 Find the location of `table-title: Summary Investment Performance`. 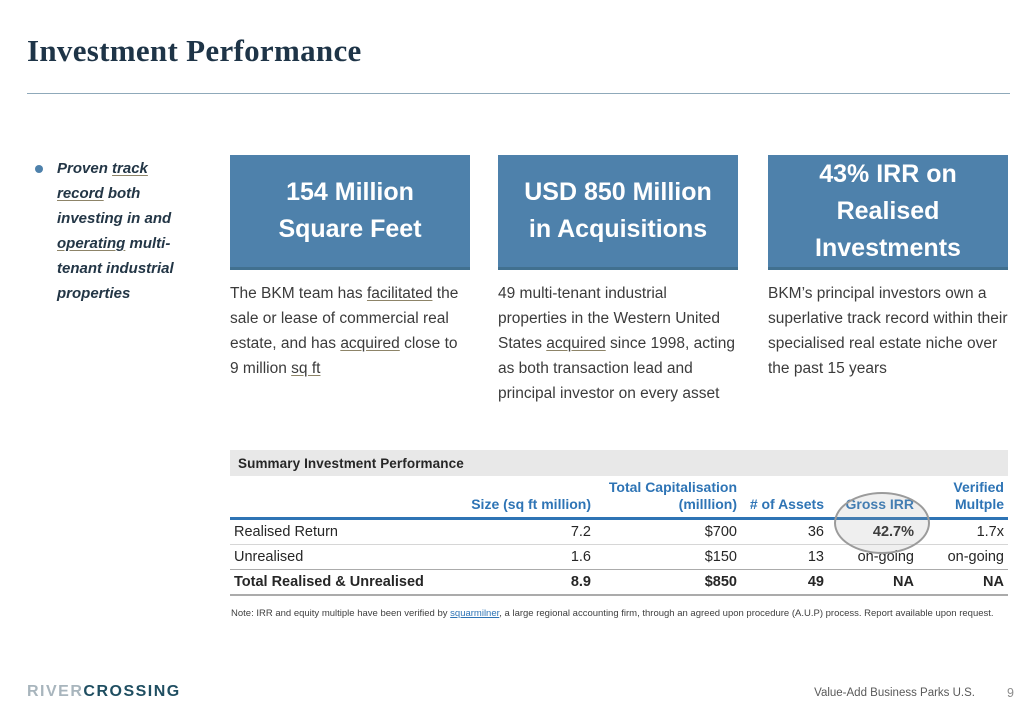

table-title: Summary Investment Performance is located at coordinates (619, 463).